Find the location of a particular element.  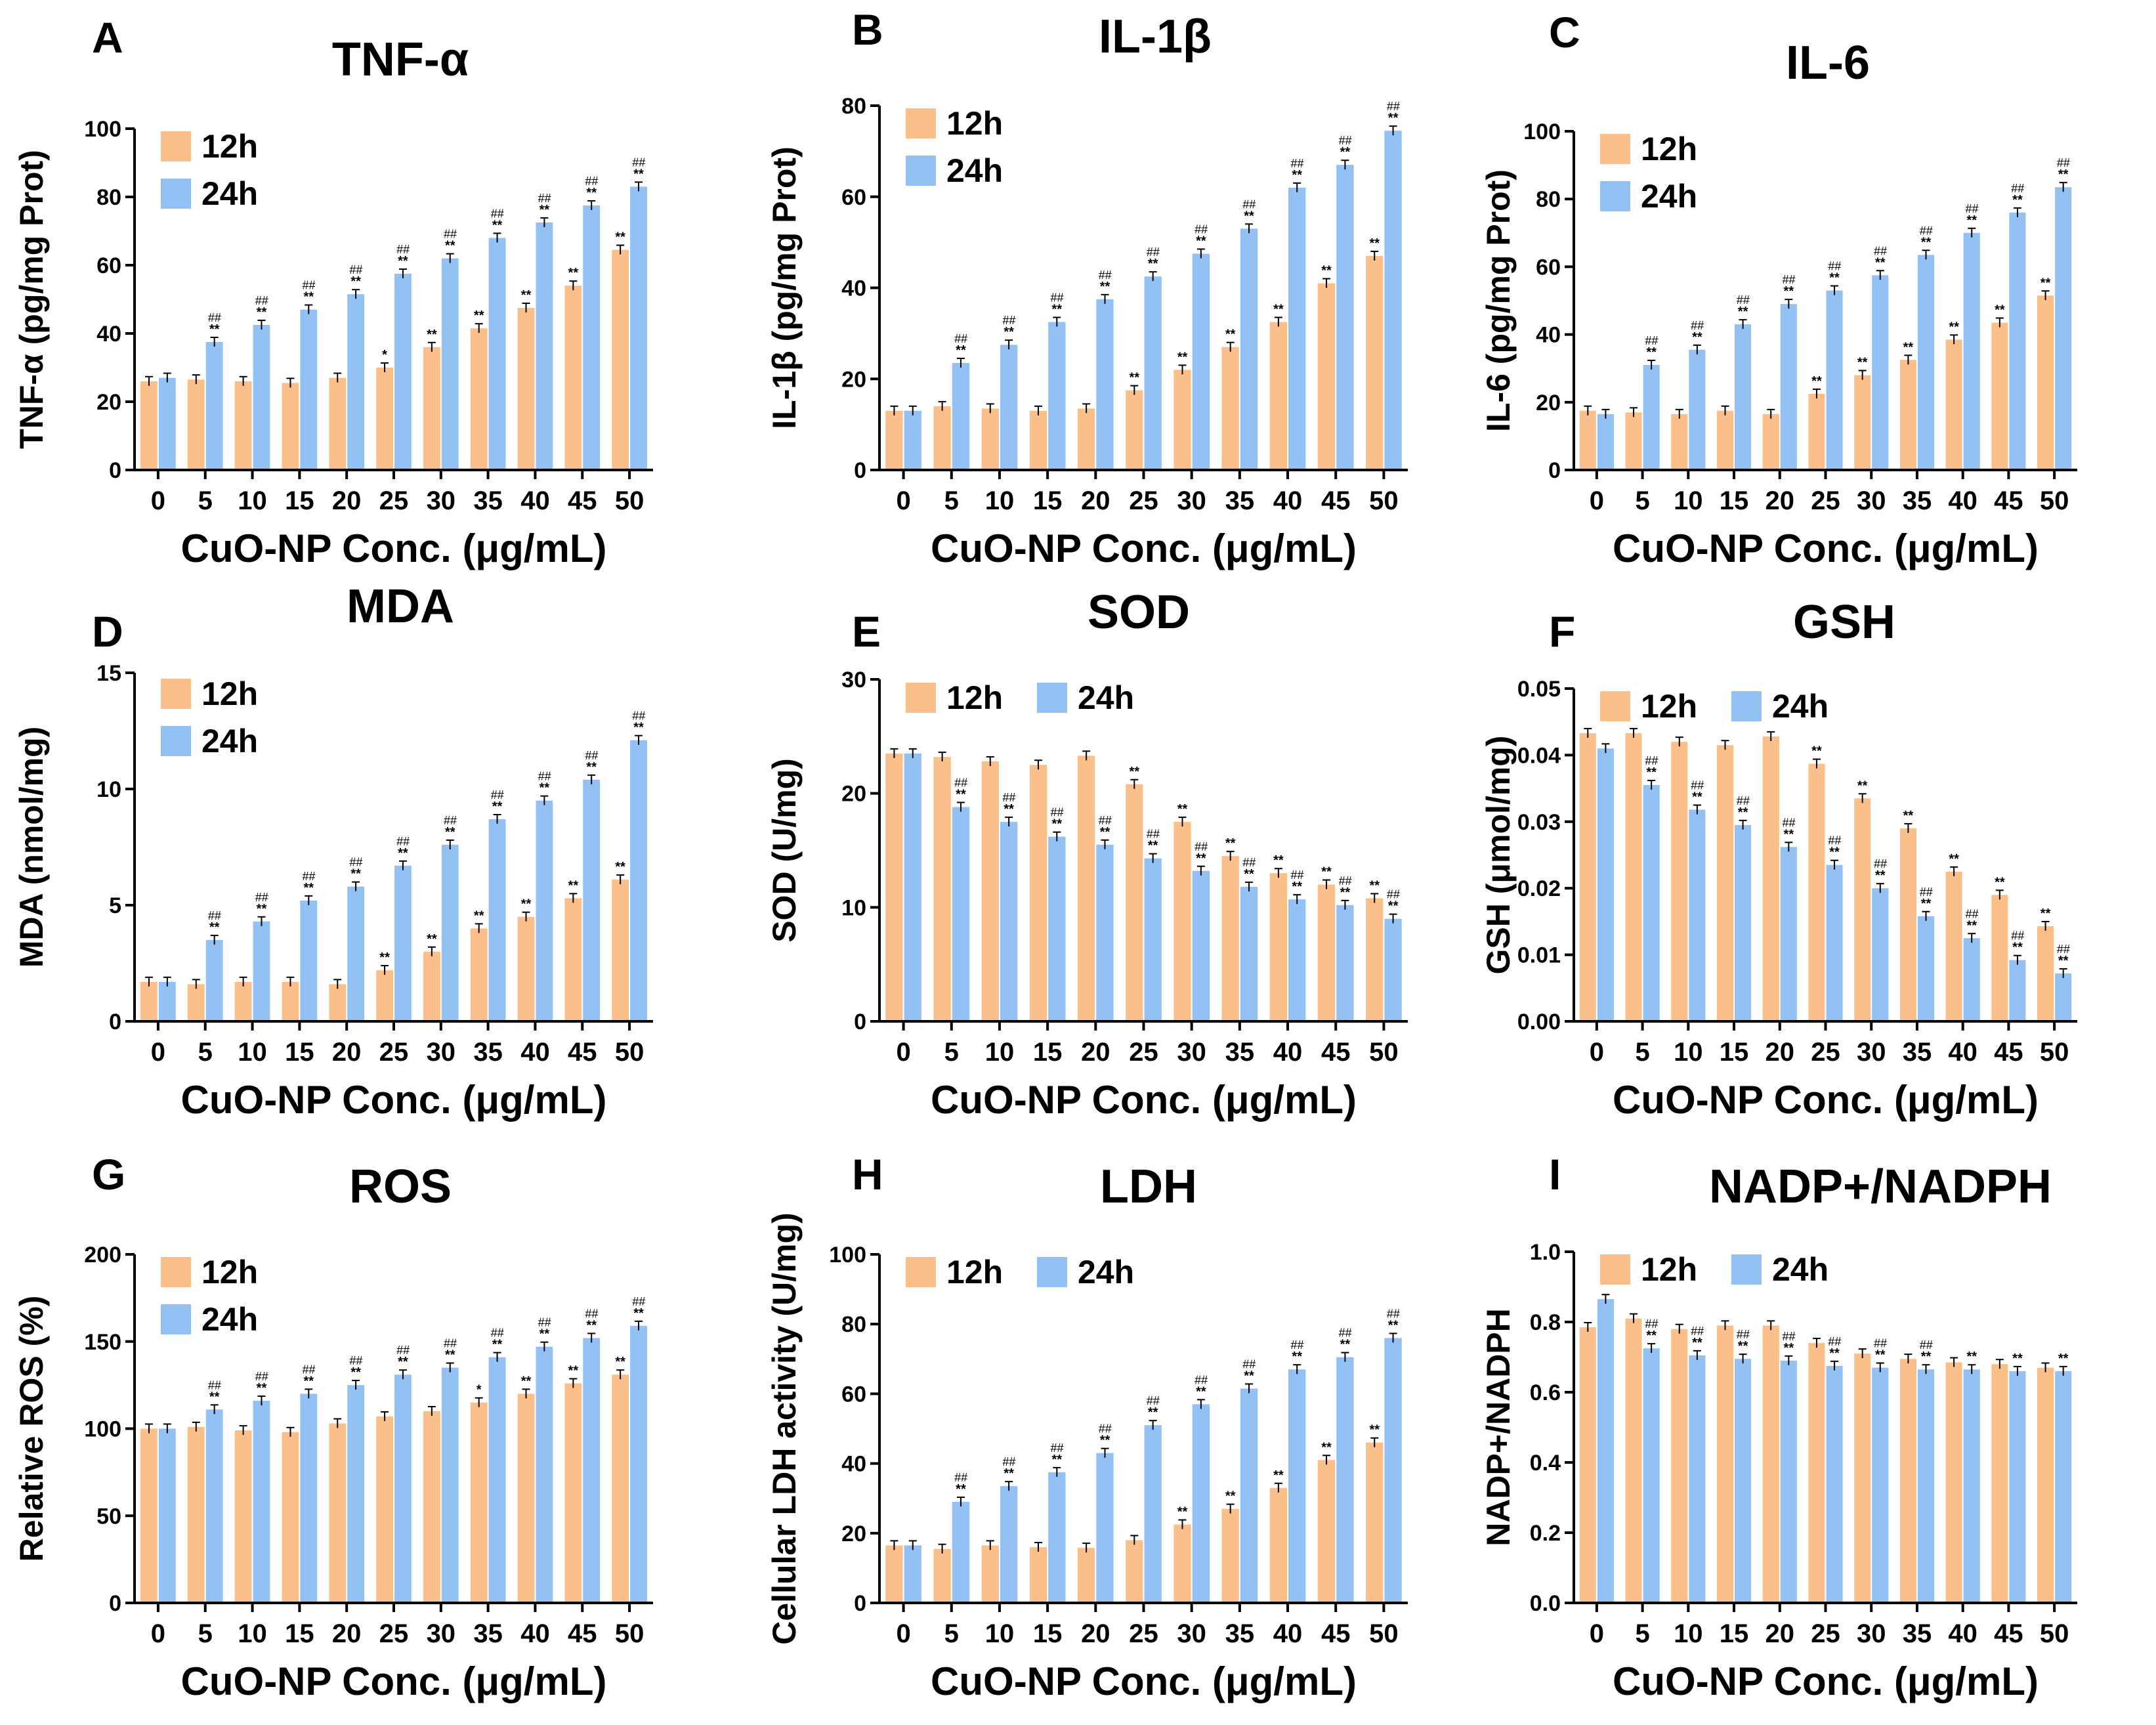

chart-title: SOD is located at coordinates (1139, 612).